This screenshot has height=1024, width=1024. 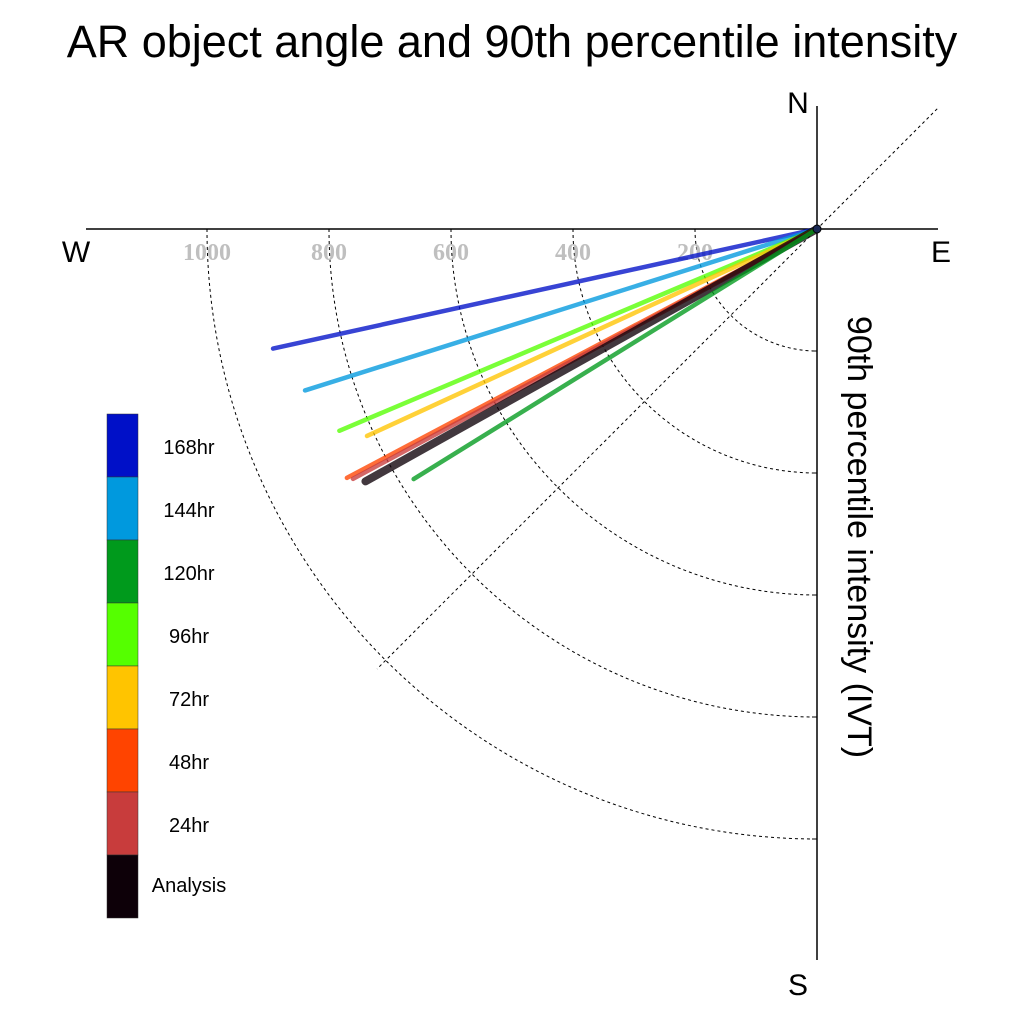 I want to click on vector-96hr, so click(x=578, y=330).